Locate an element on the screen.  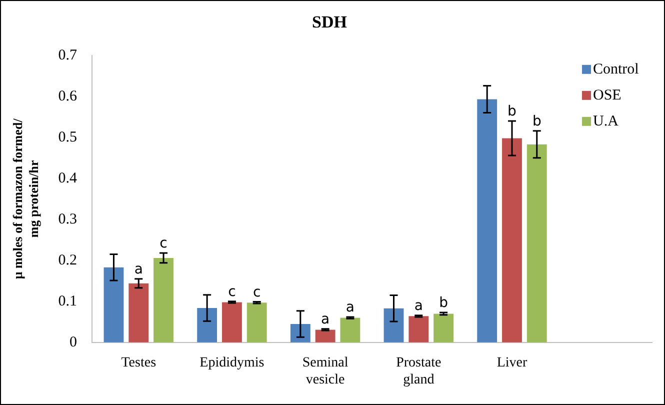
y-tick-label: 0.6 is located at coordinates (68, 96).